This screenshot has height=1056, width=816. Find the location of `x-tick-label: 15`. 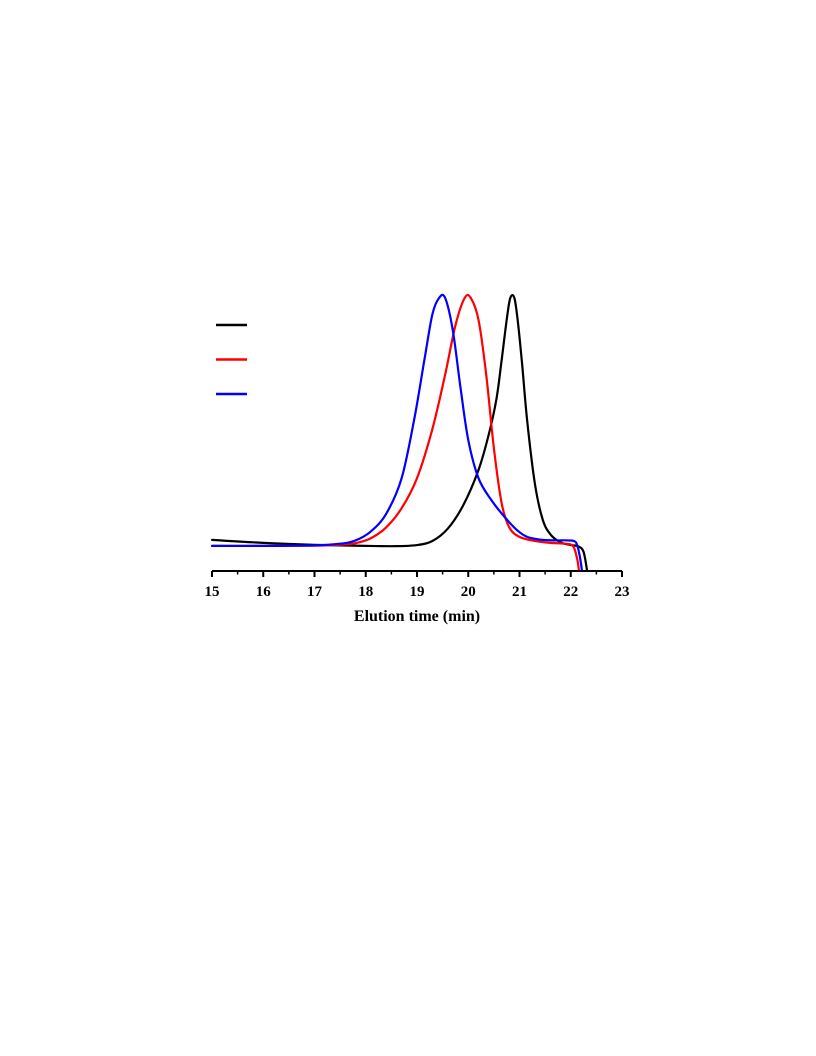

x-tick-label: 15 is located at coordinates (212, 592).